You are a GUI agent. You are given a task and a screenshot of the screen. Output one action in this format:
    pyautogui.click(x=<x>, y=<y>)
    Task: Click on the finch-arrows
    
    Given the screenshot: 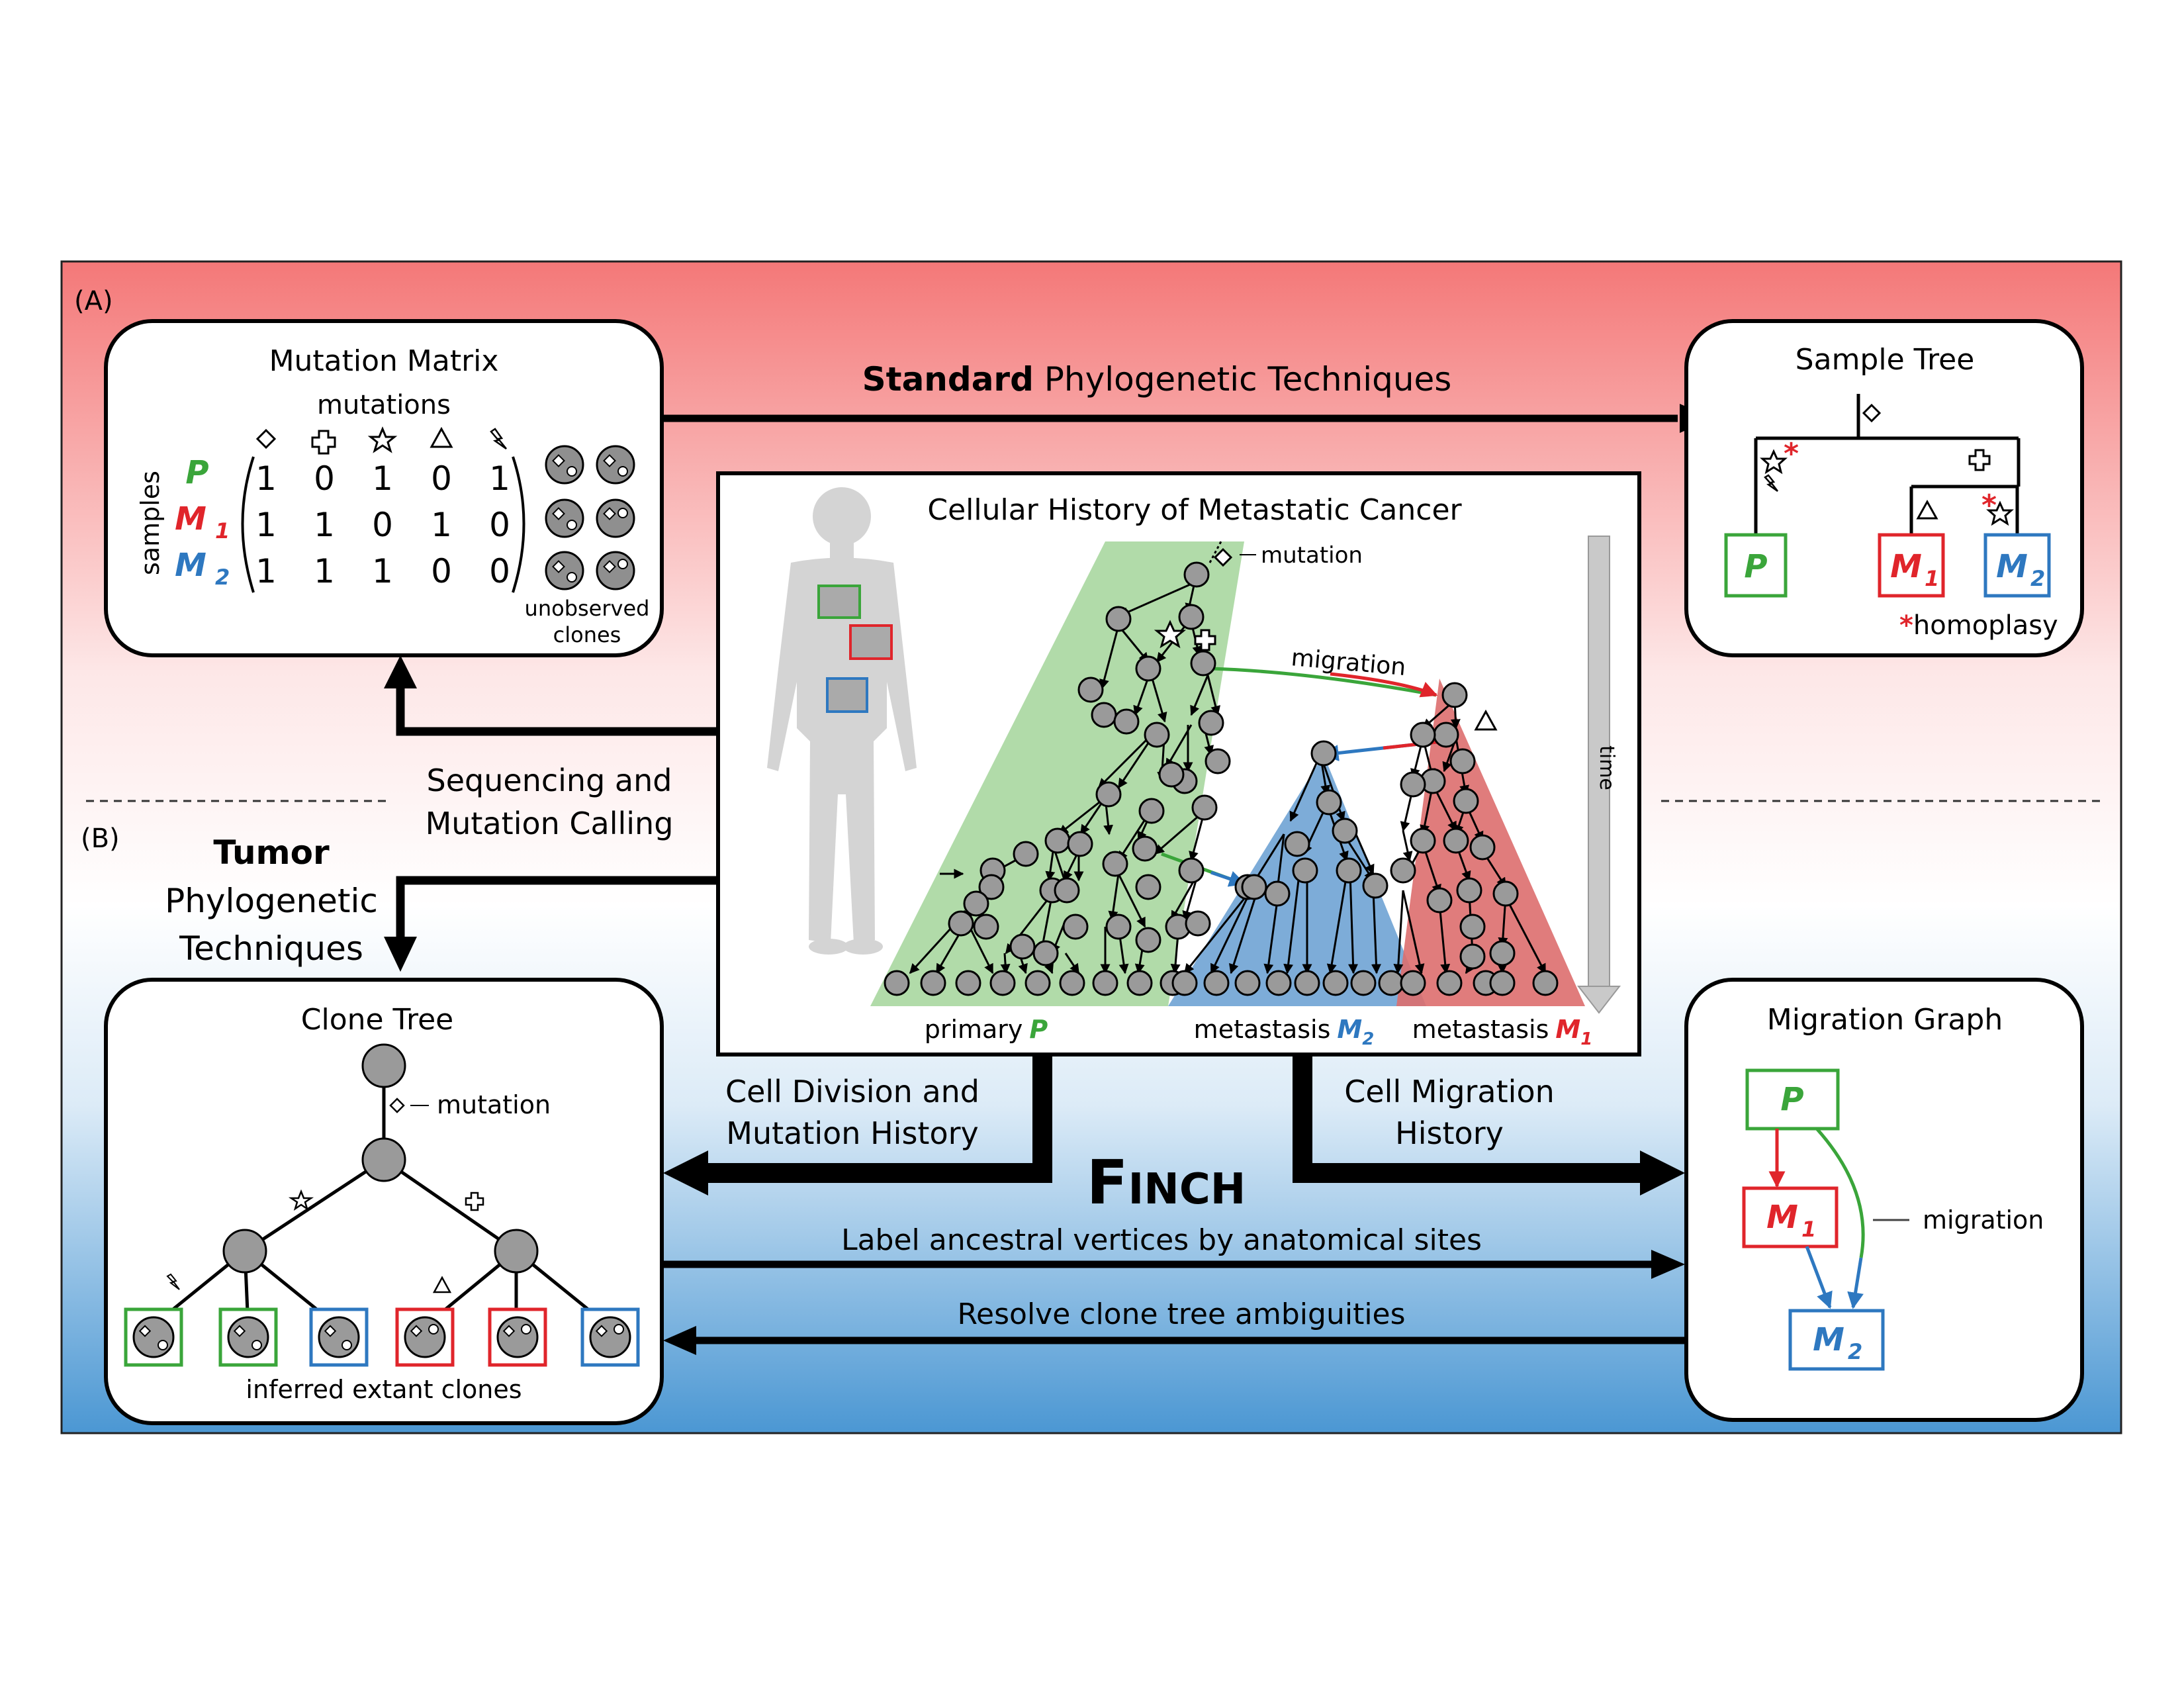 What is the action you would take?
    pyautogui.click(x=1174, y=1204)
    